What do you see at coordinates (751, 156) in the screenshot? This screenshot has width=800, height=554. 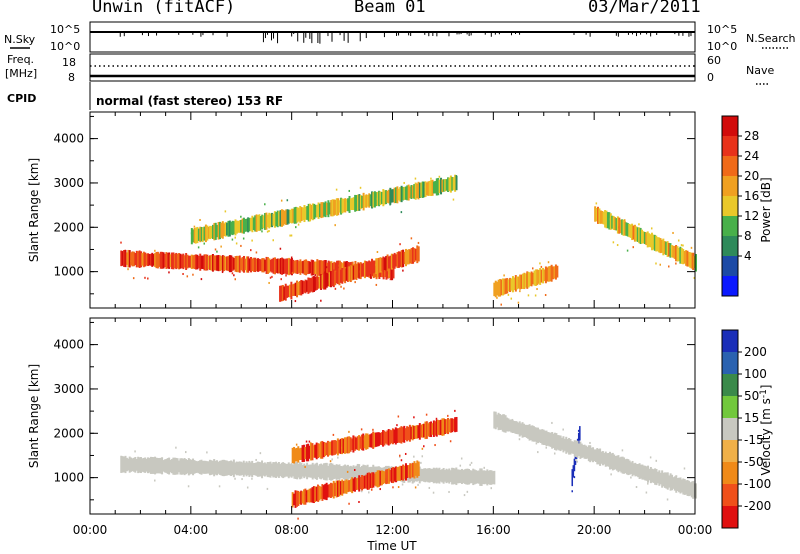 I see `power-colorbar-tick-label: 24` at bounding box center [751, 156].